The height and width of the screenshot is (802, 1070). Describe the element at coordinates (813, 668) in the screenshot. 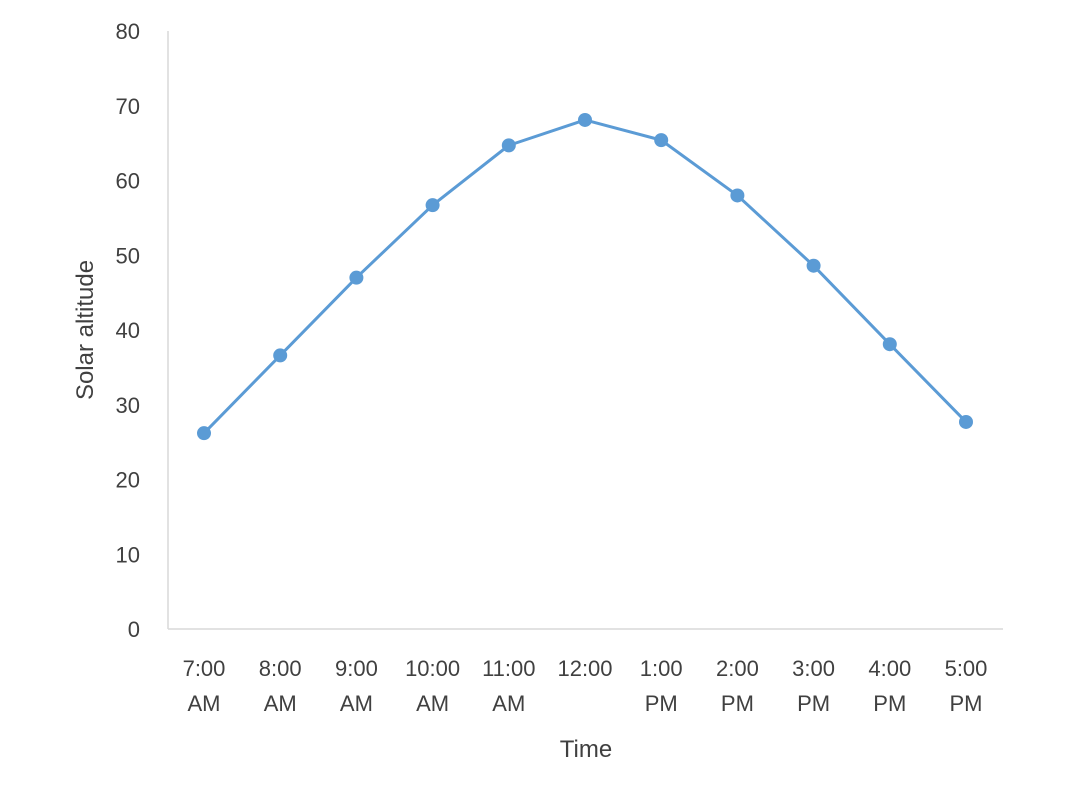

I see `x-tick-label-line: 3:00` at that location.